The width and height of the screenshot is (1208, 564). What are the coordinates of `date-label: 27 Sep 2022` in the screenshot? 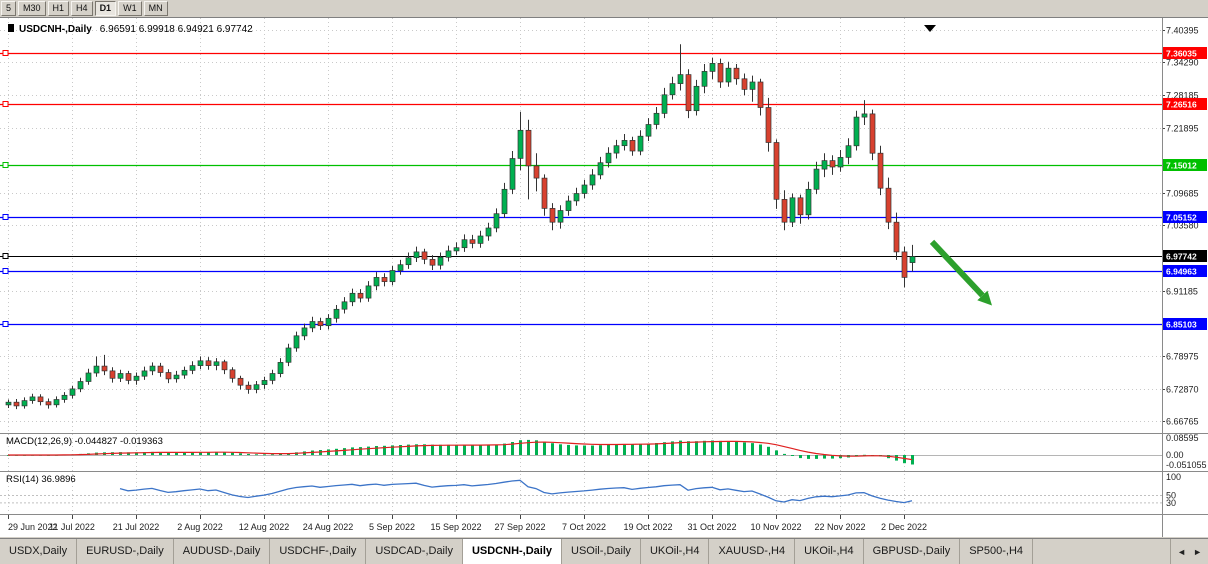 It's located at (519, 527).